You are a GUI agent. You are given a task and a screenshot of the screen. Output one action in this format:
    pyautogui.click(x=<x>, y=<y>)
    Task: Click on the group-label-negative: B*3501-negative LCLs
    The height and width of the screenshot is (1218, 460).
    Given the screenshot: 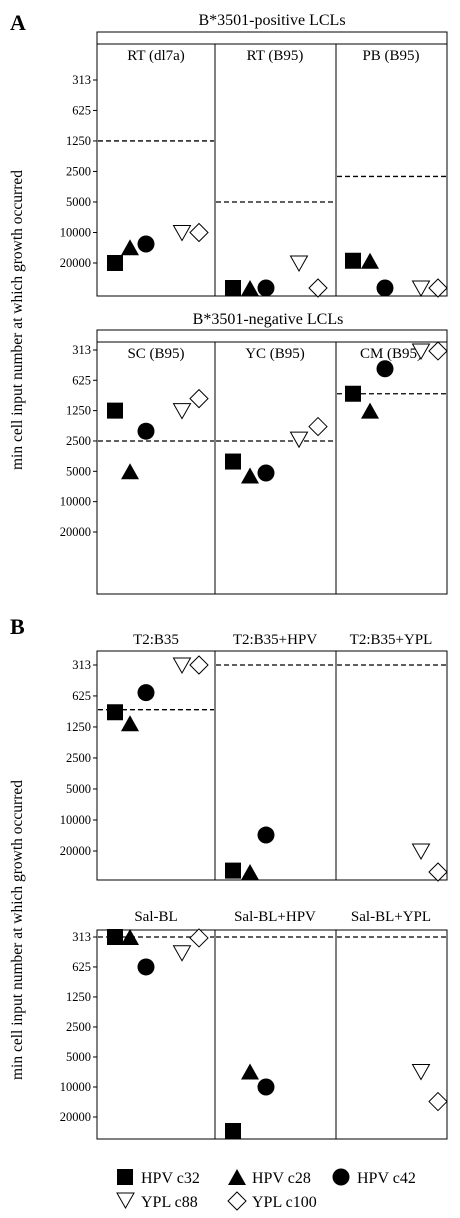 What is the action you would take?
    pyautogui.click(x=268, y=319)
    